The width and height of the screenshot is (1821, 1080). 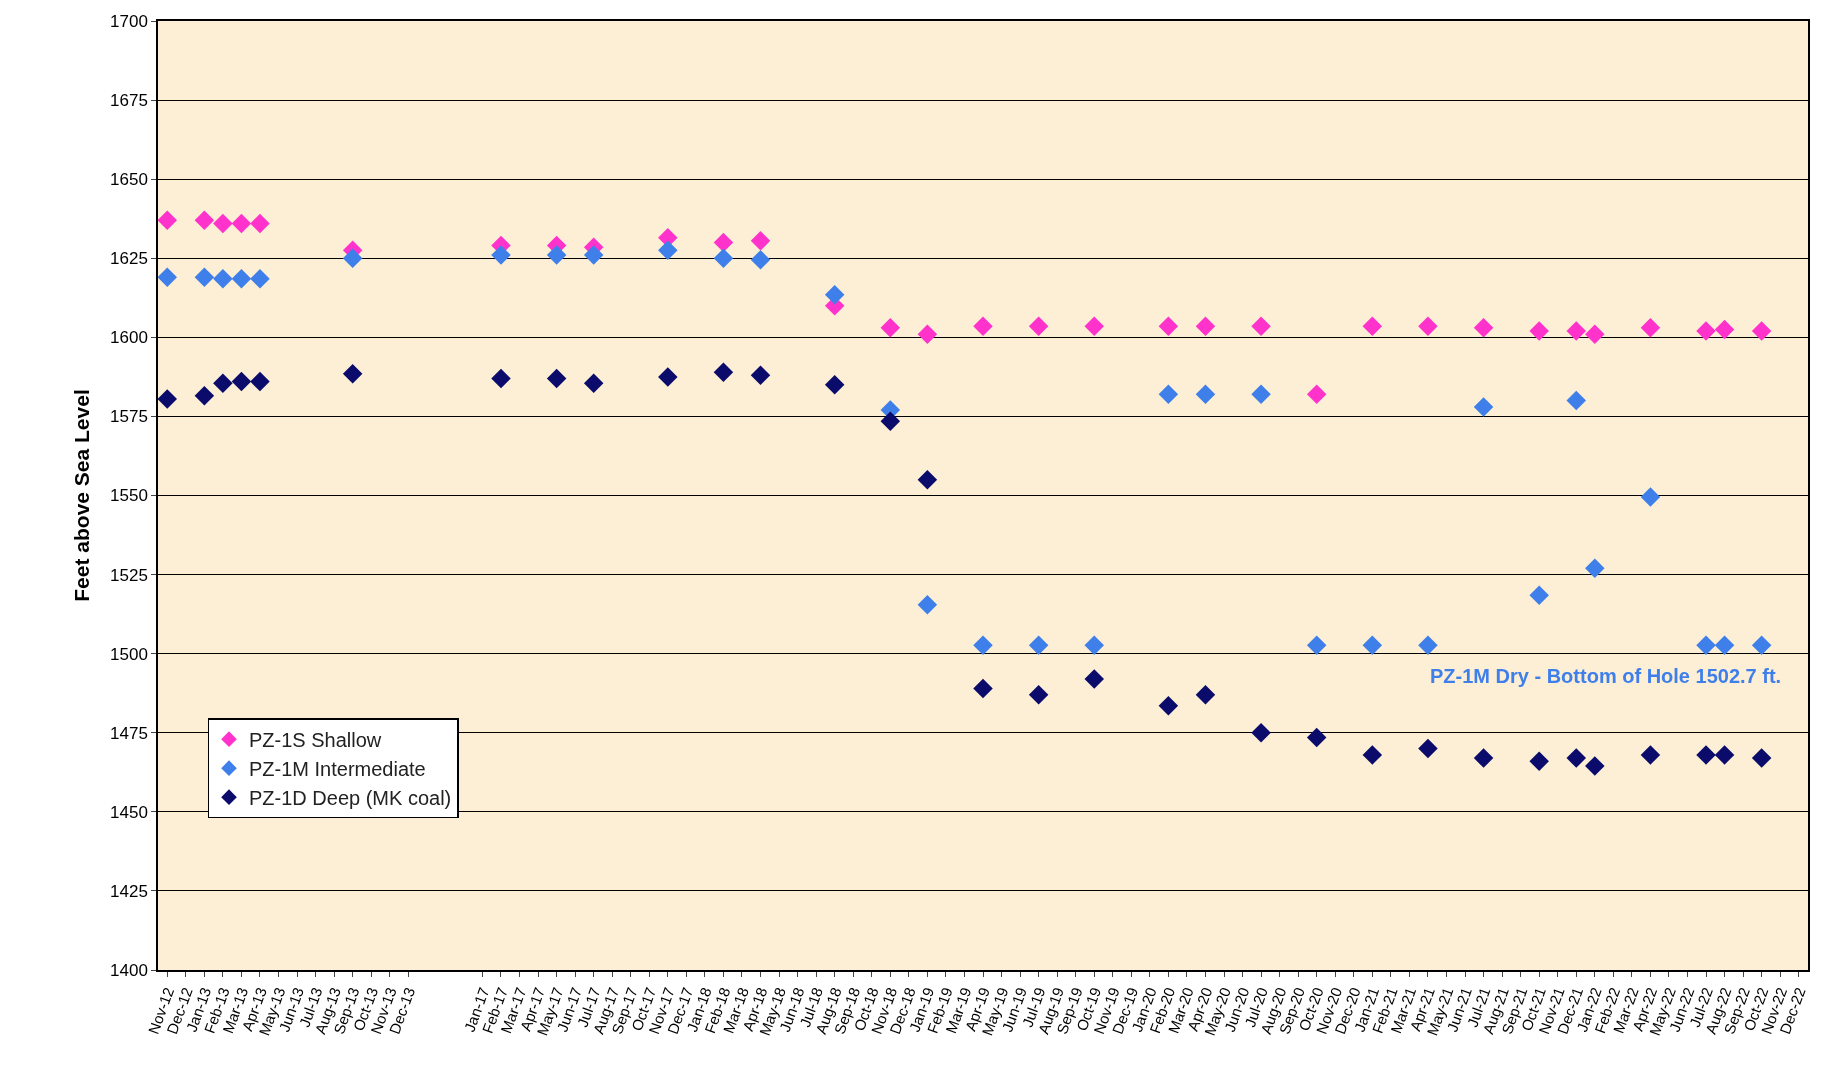 What do you see at coordinates (129, 259) in the screenshot?
I see `y-tick-label: 1625` at bounding box center [129, 259].